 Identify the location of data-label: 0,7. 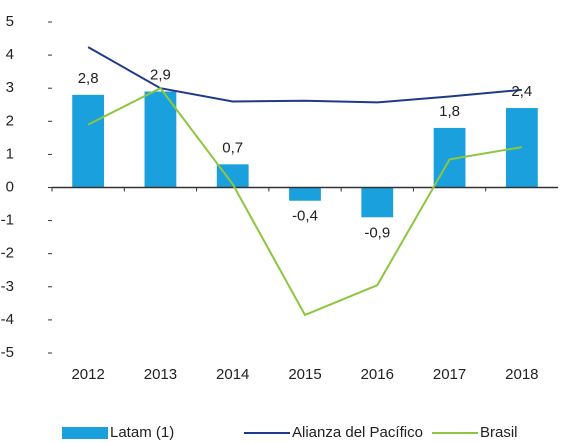
(232, 147).